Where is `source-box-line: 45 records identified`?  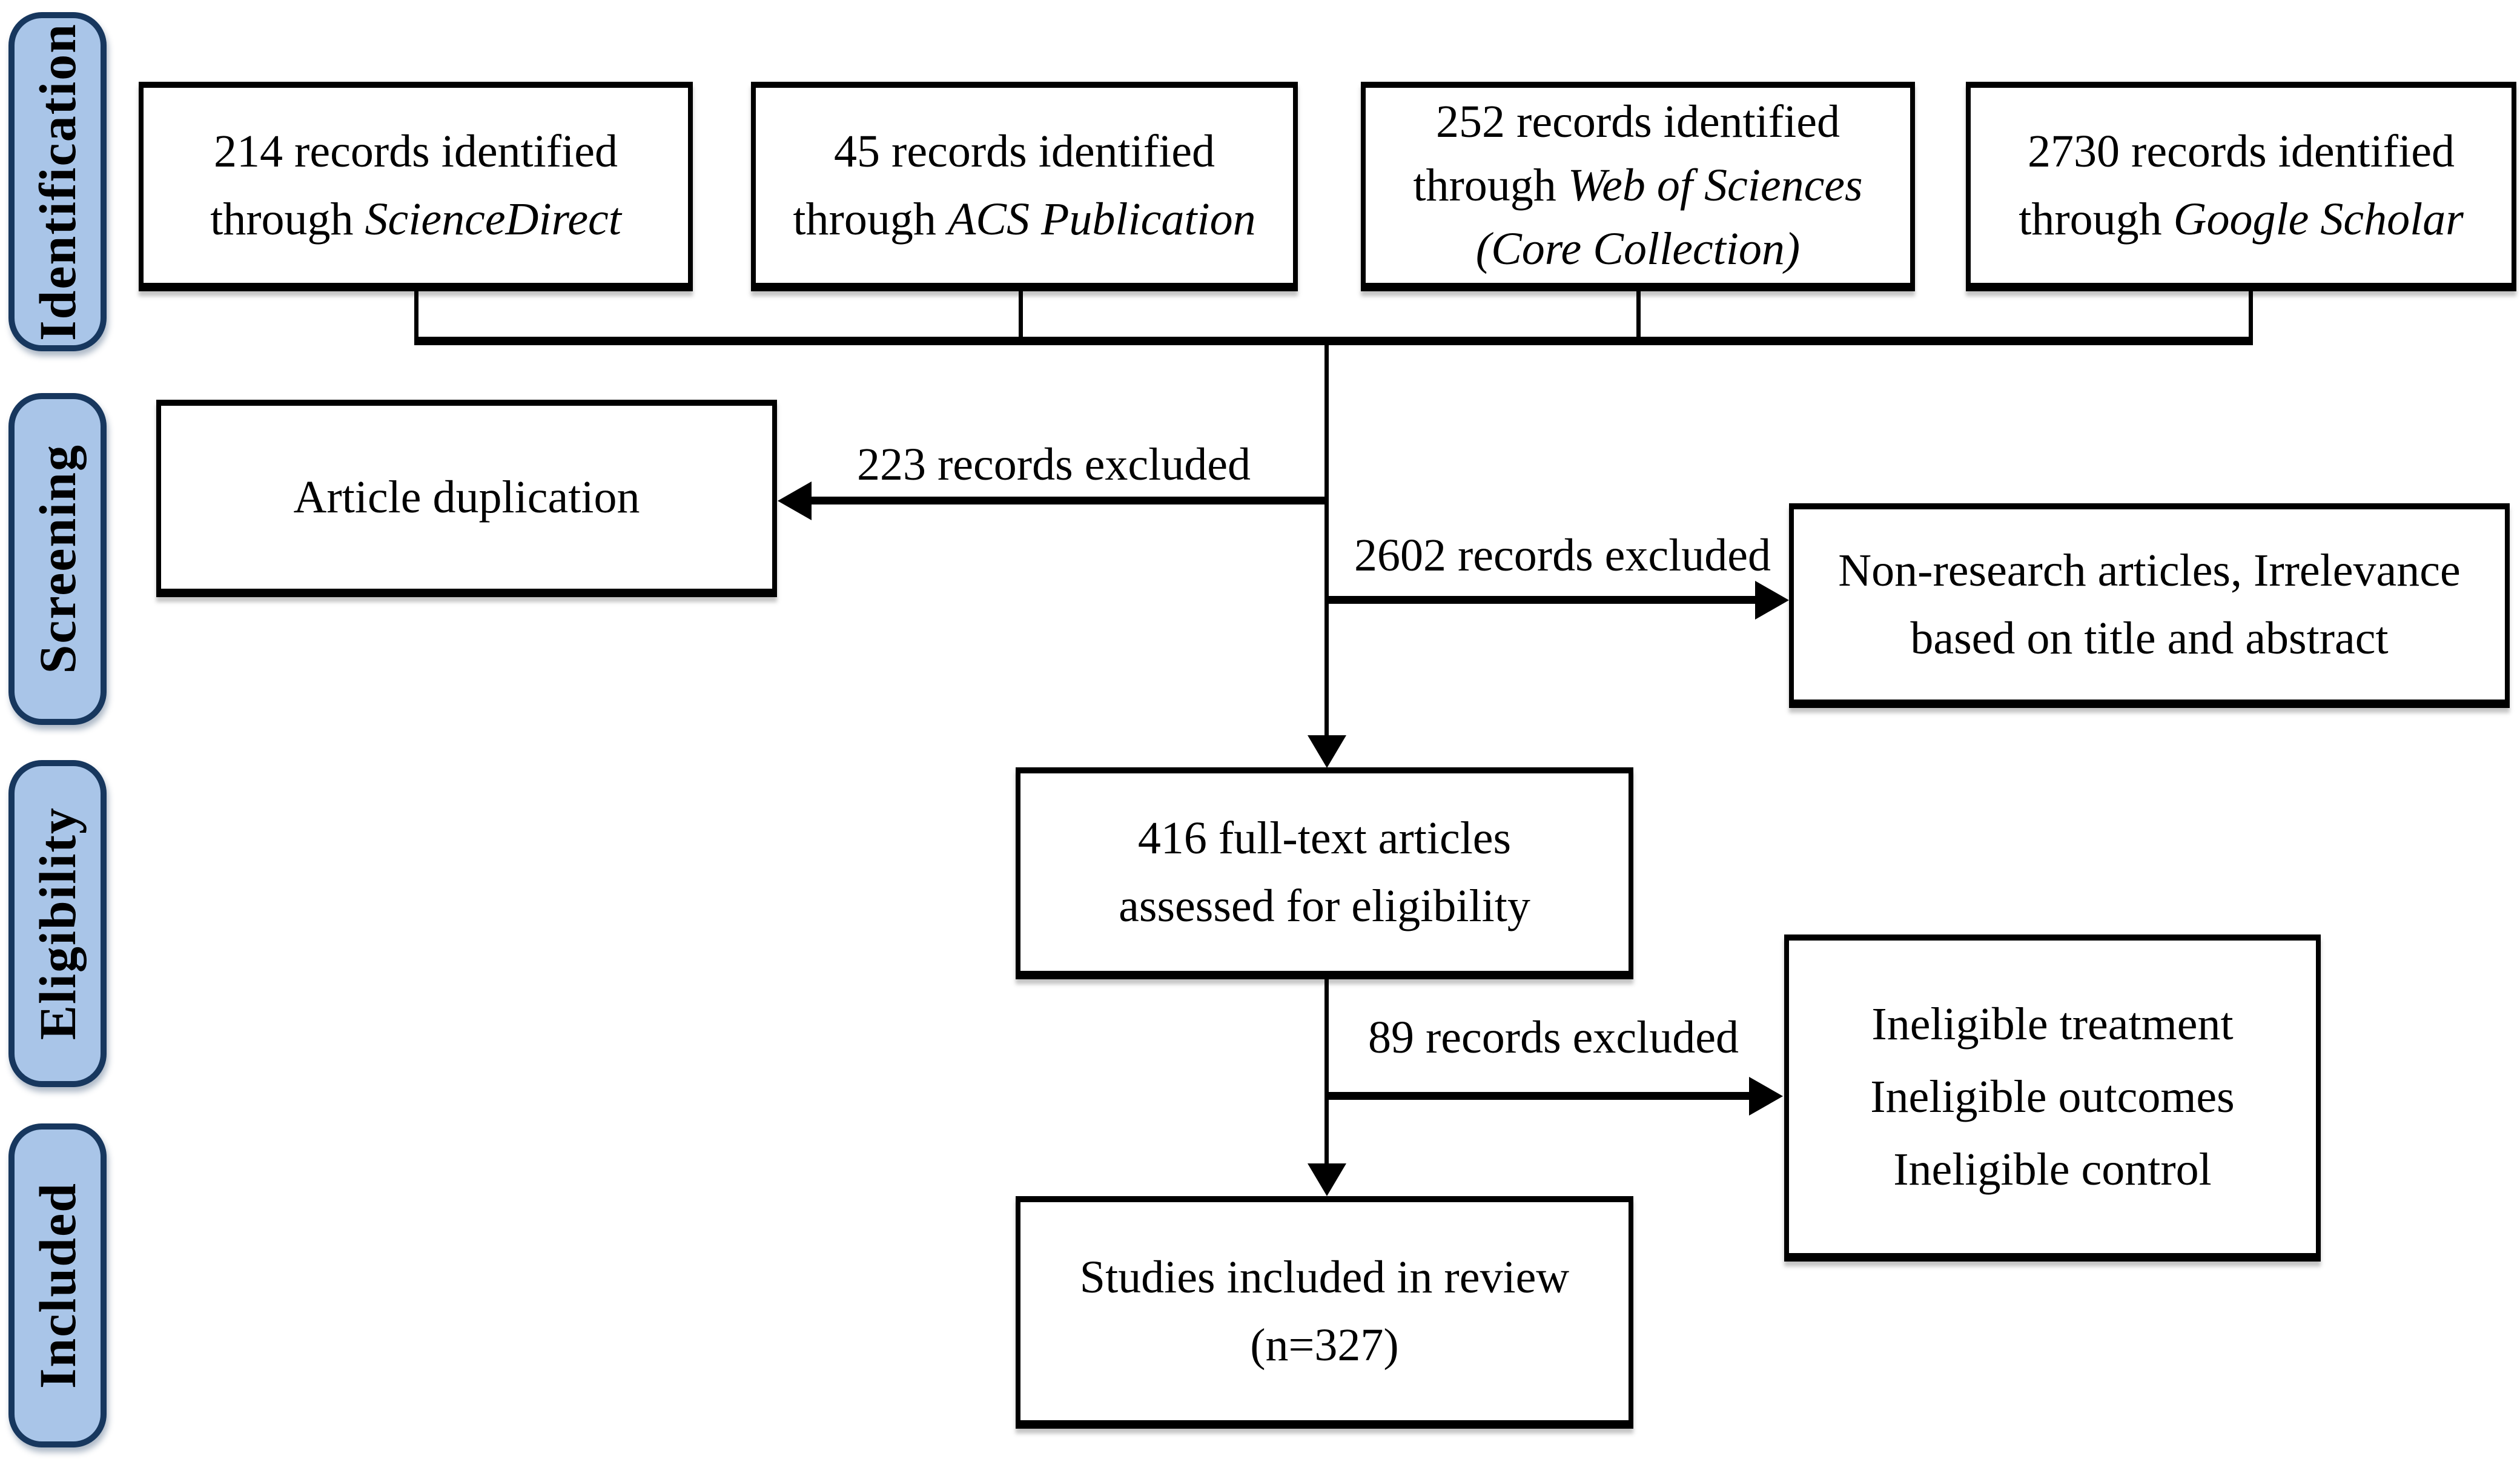 source-box-line: 45 records identified is located at coordinates (1024, 151).